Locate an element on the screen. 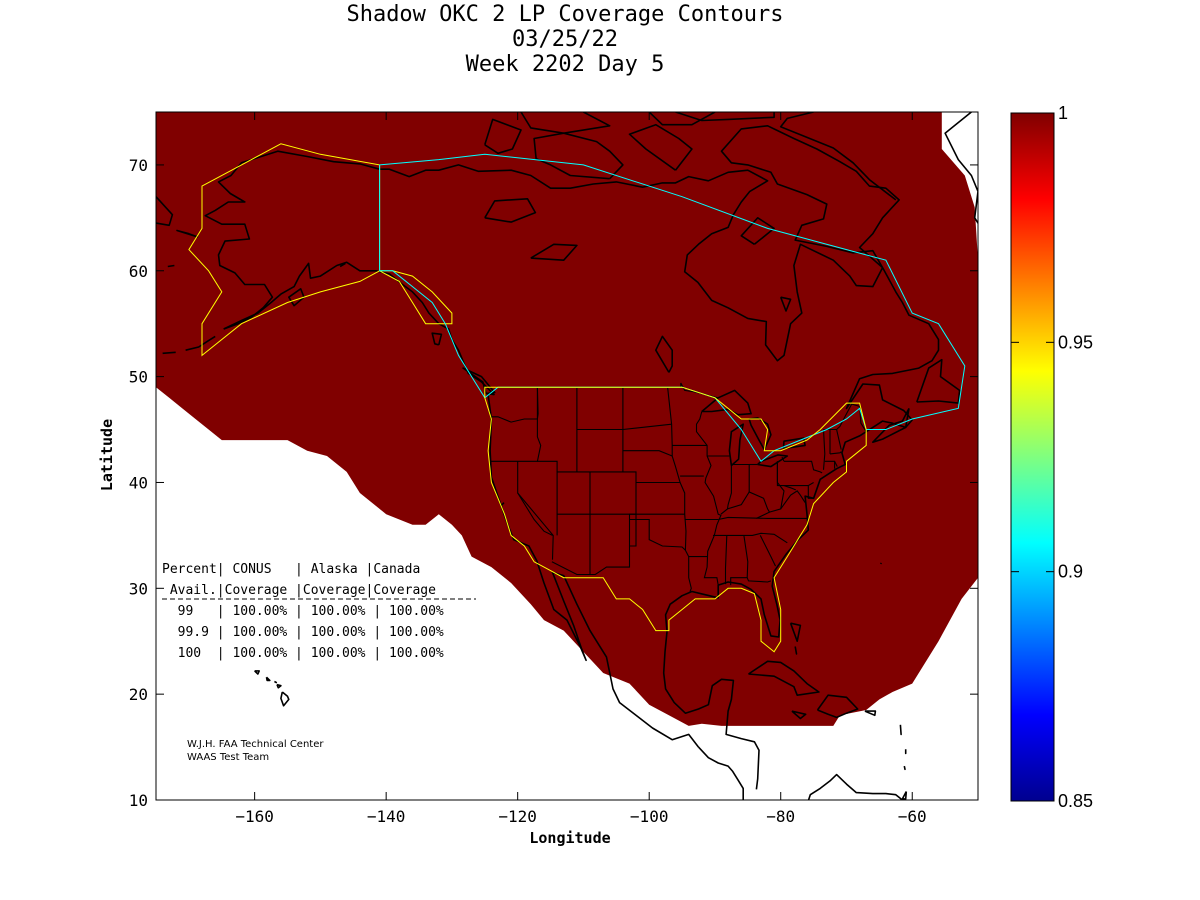 The image size is (1200, 900). colorbar-tick-label: 1 is located at coordinates (1063, 113).